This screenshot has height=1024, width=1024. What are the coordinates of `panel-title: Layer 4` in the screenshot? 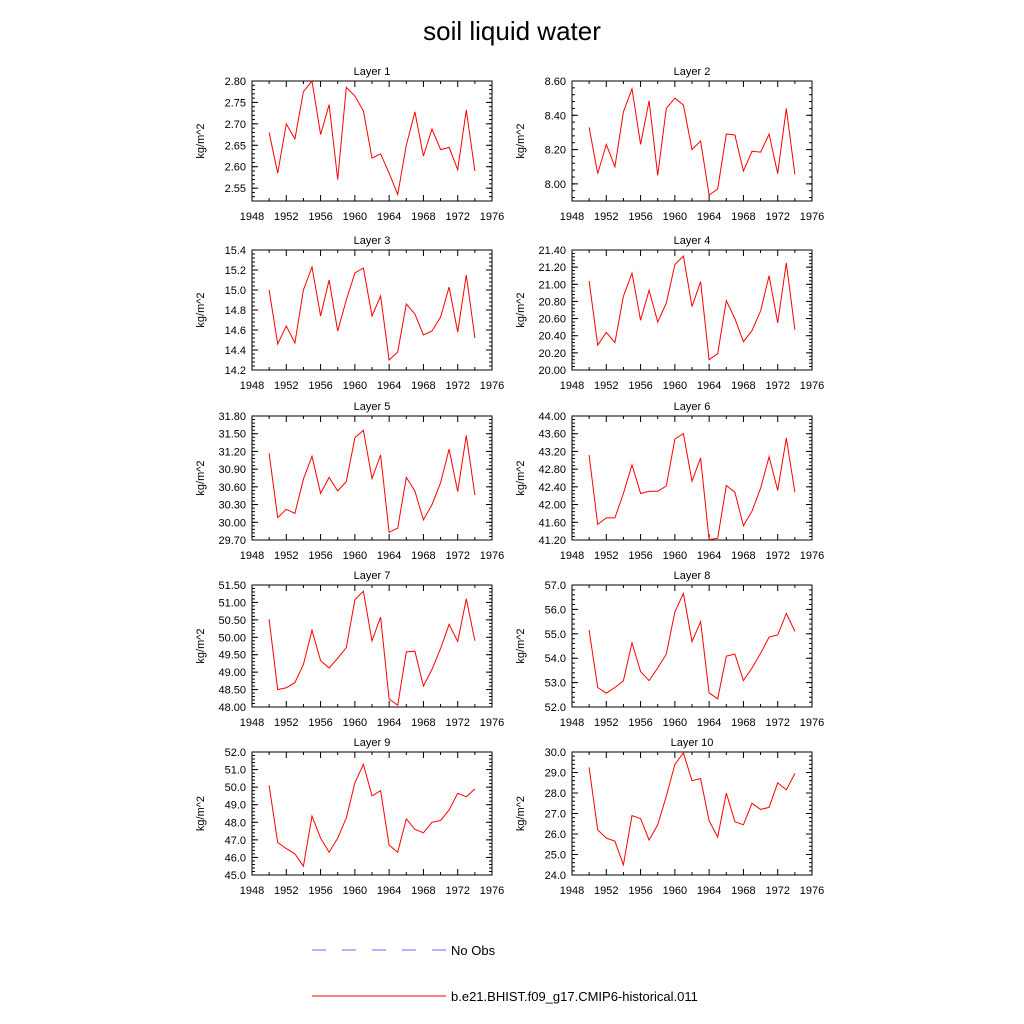 It's located at (692, 241).